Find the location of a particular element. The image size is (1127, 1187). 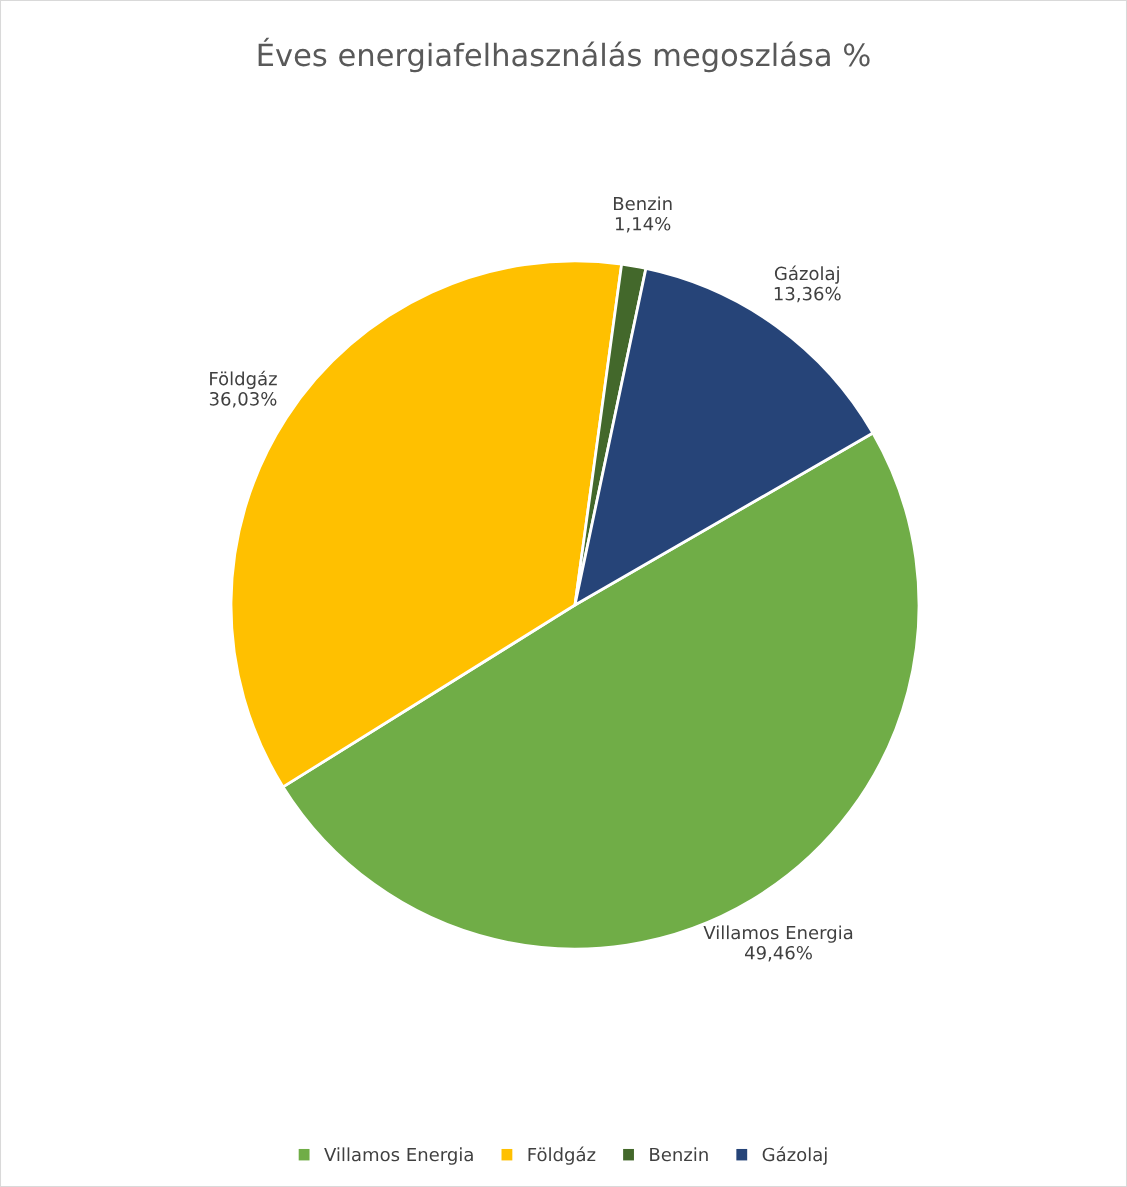

legend-label: Gázolaj is located at coordinates (794, 1155).